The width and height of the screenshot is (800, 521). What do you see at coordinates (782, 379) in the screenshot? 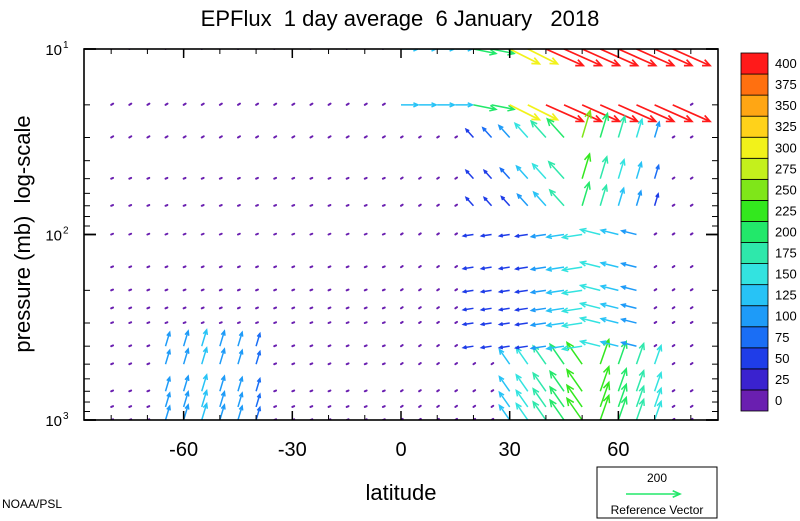
I see `colorbar-label: 25` at bounding box center [782, 379].